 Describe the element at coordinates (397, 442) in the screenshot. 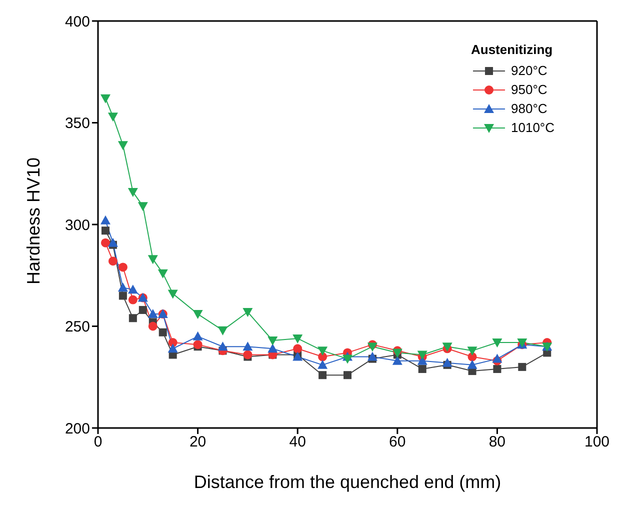

I see `x-tick-label: 60` at that location.